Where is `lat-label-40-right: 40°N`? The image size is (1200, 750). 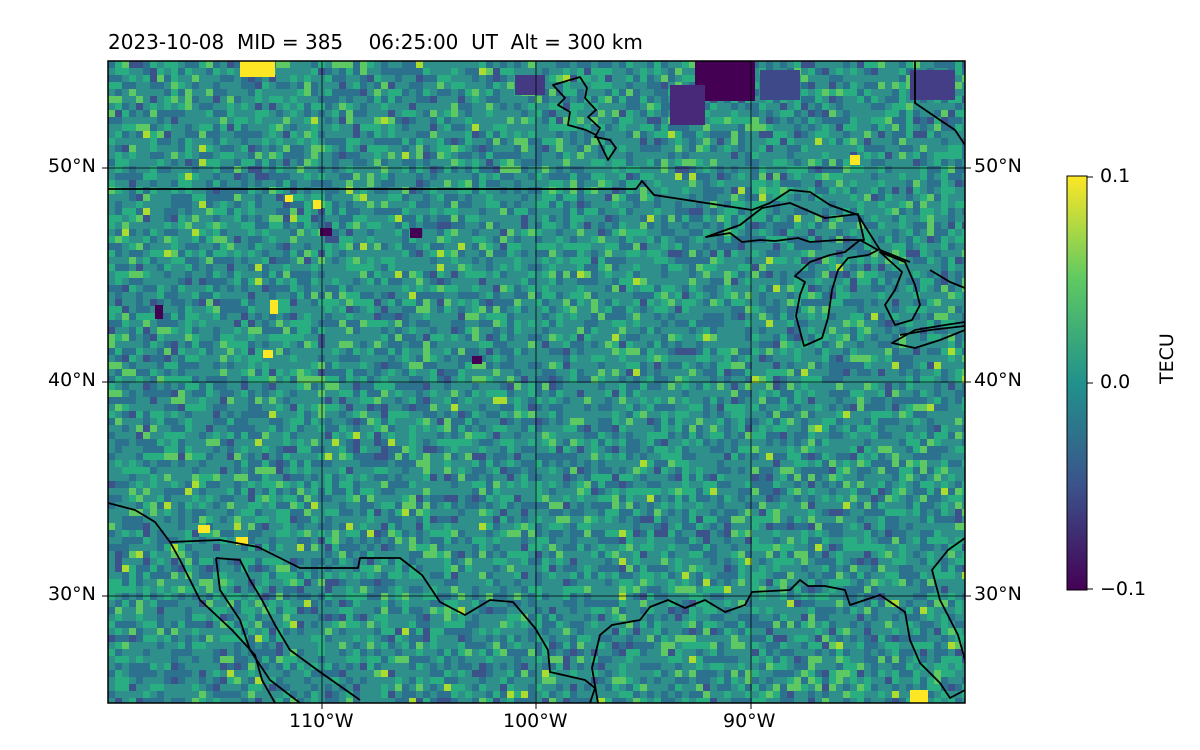
lat-label-40-right: 40°N is located at coordinates (998, 380).